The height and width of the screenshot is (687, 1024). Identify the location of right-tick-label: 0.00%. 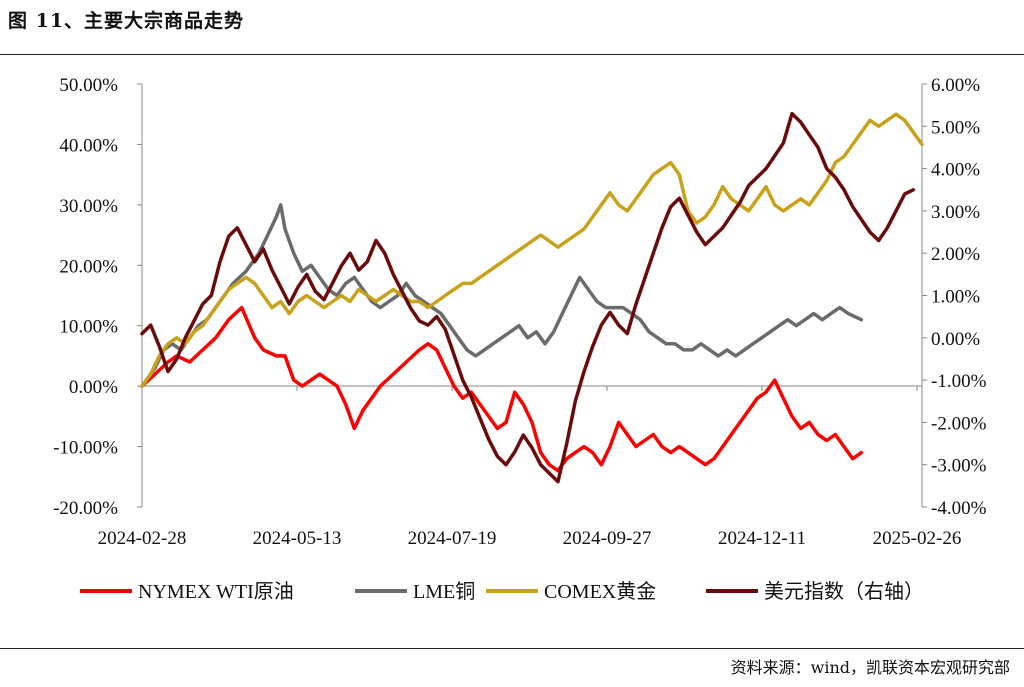
(955, 339).